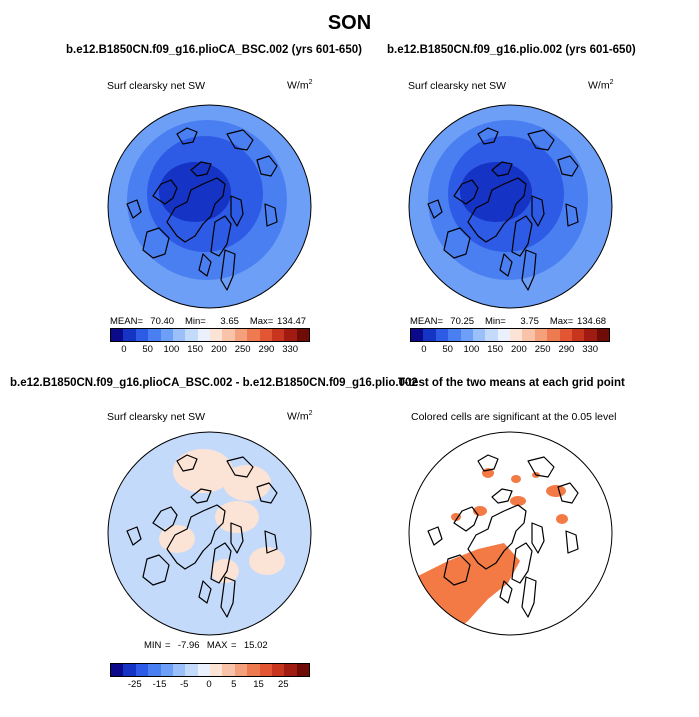  What do you see at coordinates (171, 349) in the screenshot?
I see `colorbar-tick-label: 100` at bounding box center [171, 349].